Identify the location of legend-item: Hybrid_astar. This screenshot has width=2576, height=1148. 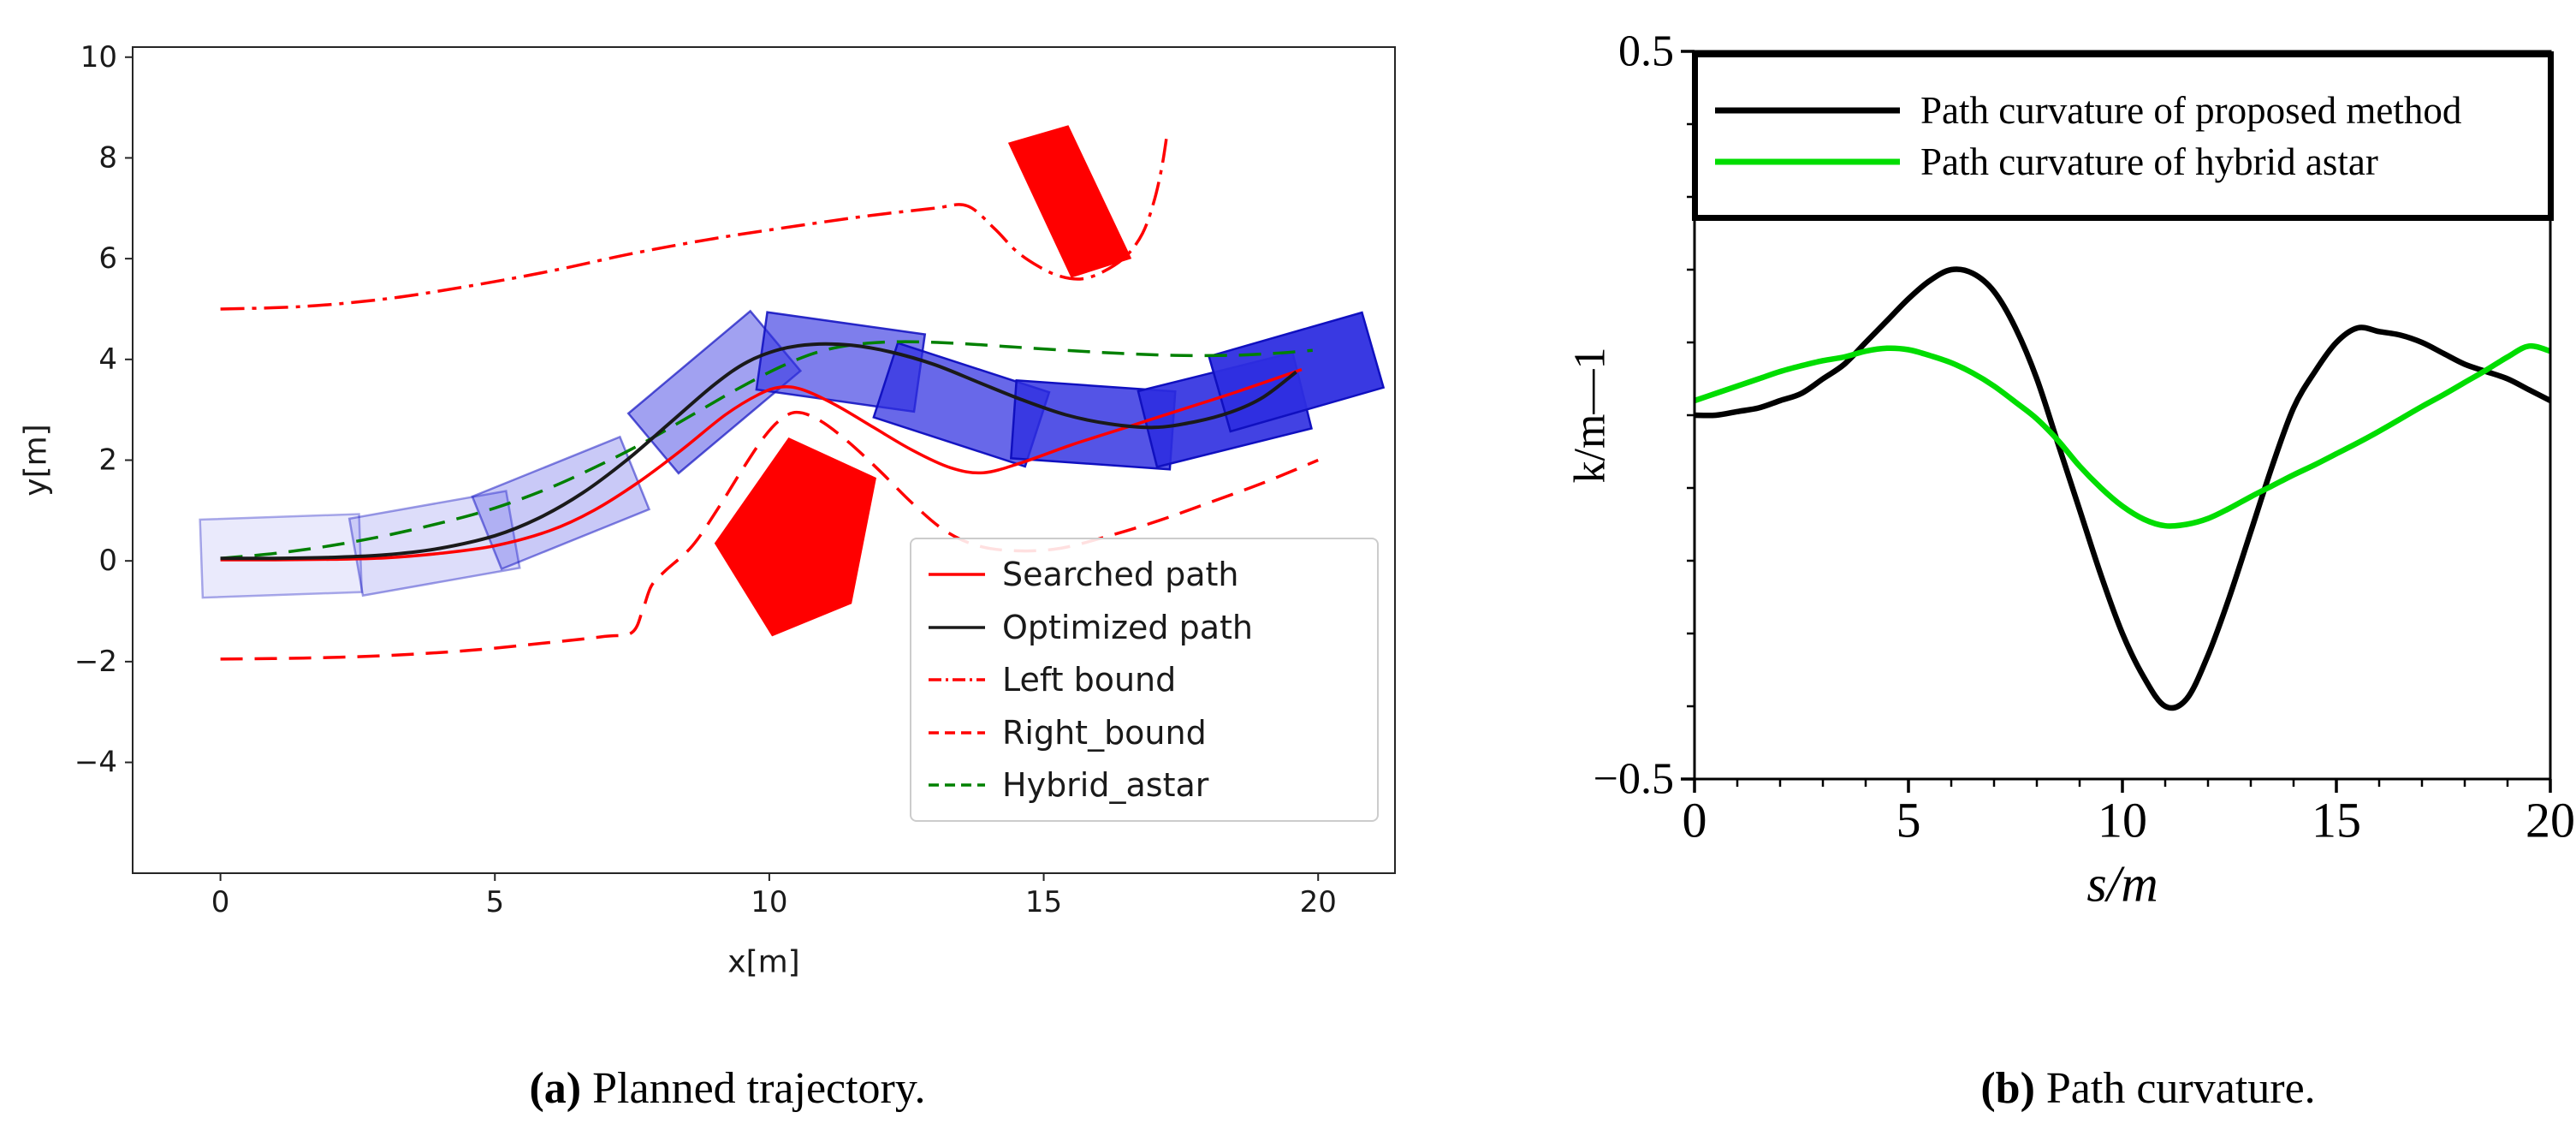
(1144, 785).